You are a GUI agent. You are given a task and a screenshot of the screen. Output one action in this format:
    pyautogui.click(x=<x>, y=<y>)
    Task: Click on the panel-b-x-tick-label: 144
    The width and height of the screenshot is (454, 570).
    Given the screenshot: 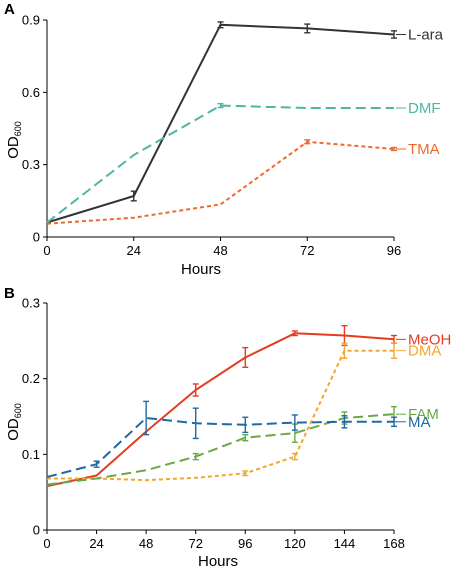 What is the action you would take?
    pyautogui.click(x=345, y=543)
    